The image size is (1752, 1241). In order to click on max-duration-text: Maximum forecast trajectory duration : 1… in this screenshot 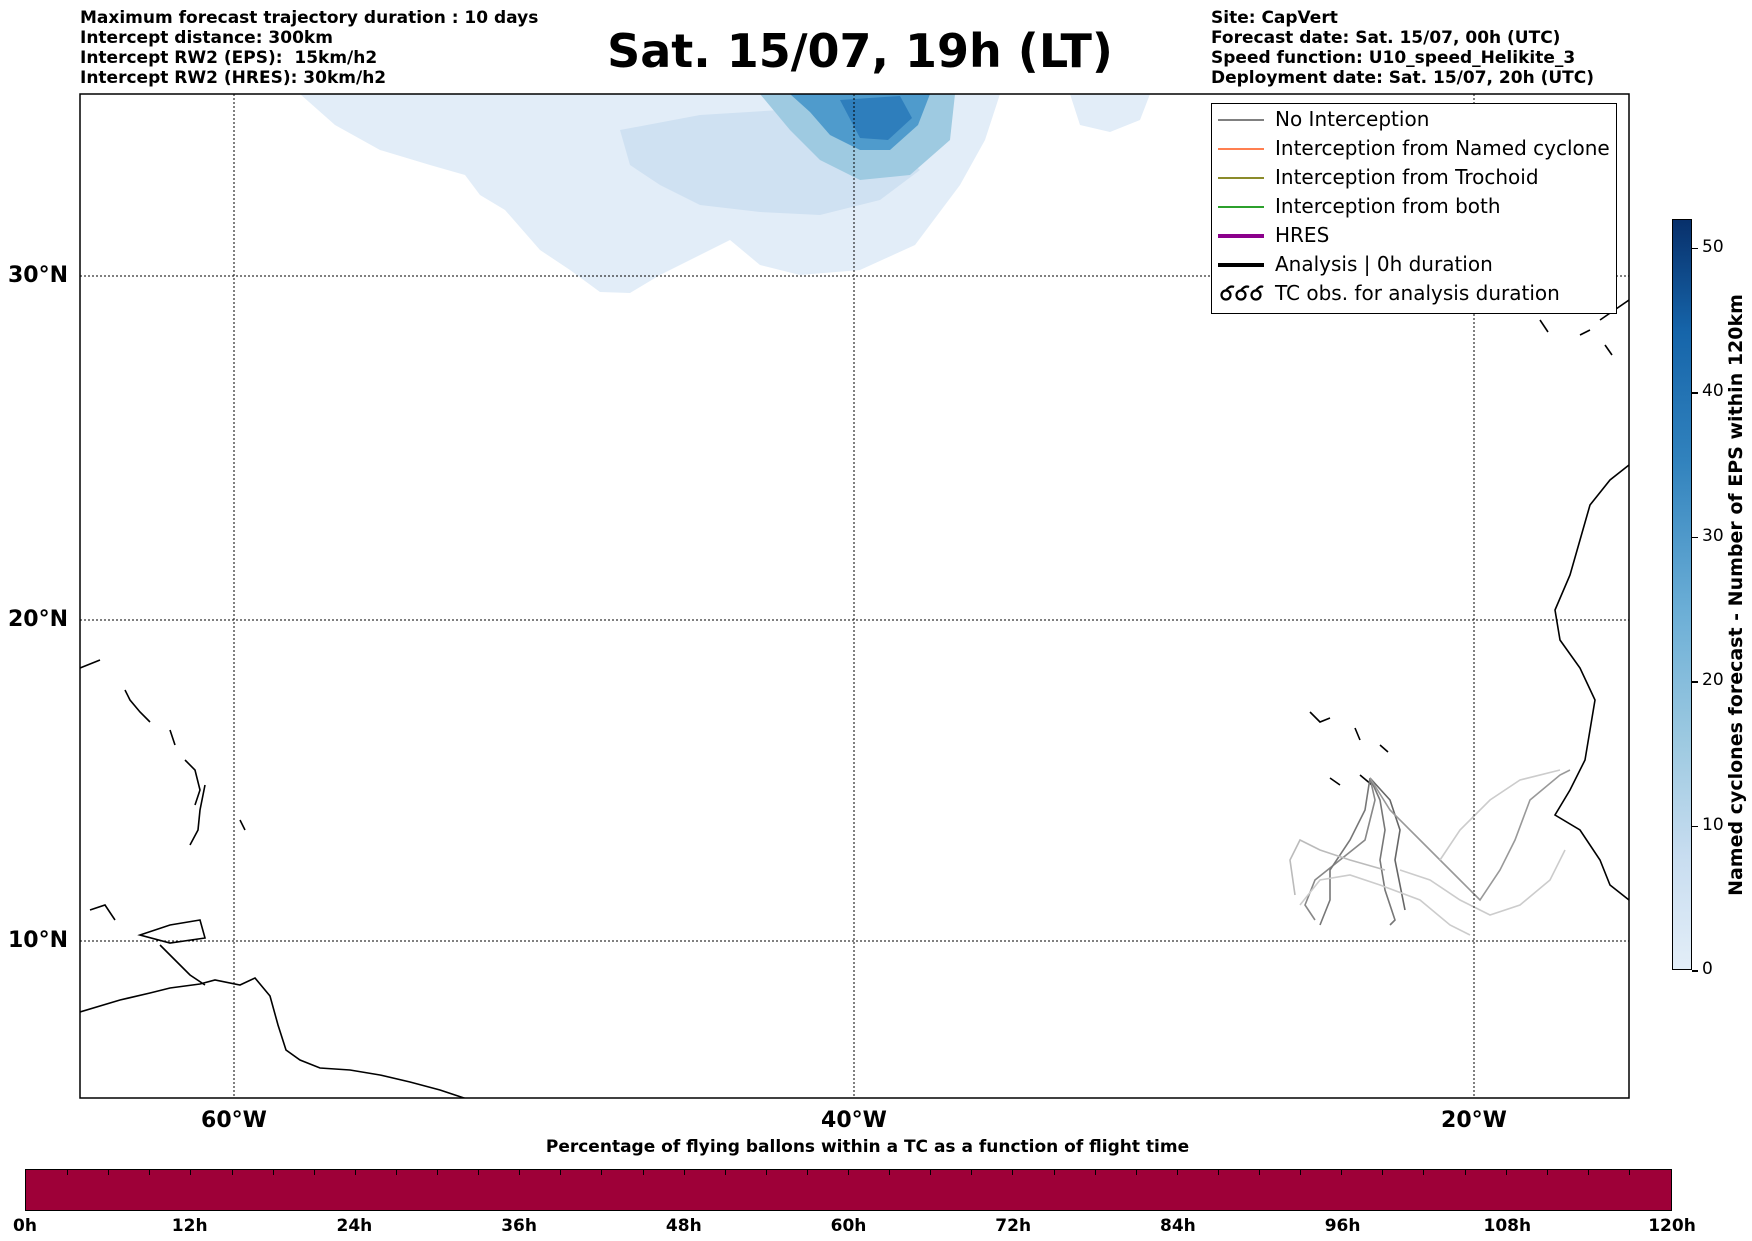, I will do `click(309, 18)`.